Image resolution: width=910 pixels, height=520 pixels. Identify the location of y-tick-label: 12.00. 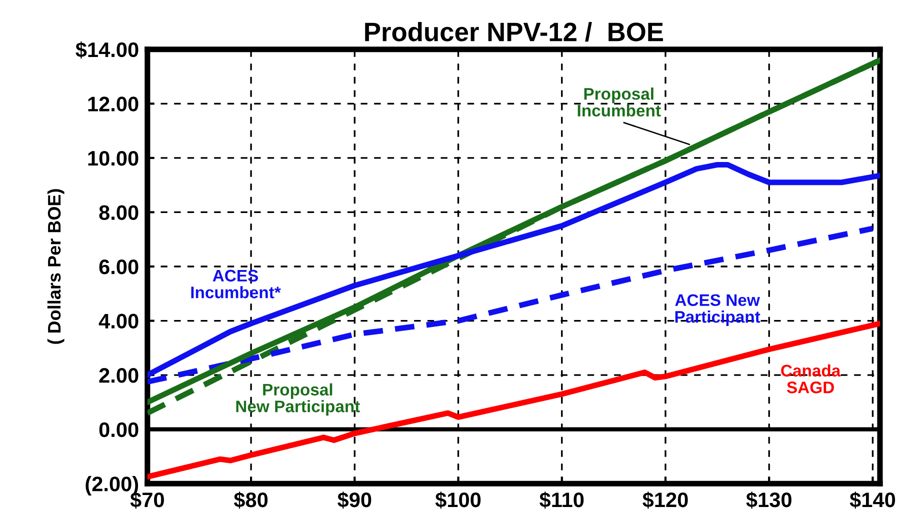
(113, 104).